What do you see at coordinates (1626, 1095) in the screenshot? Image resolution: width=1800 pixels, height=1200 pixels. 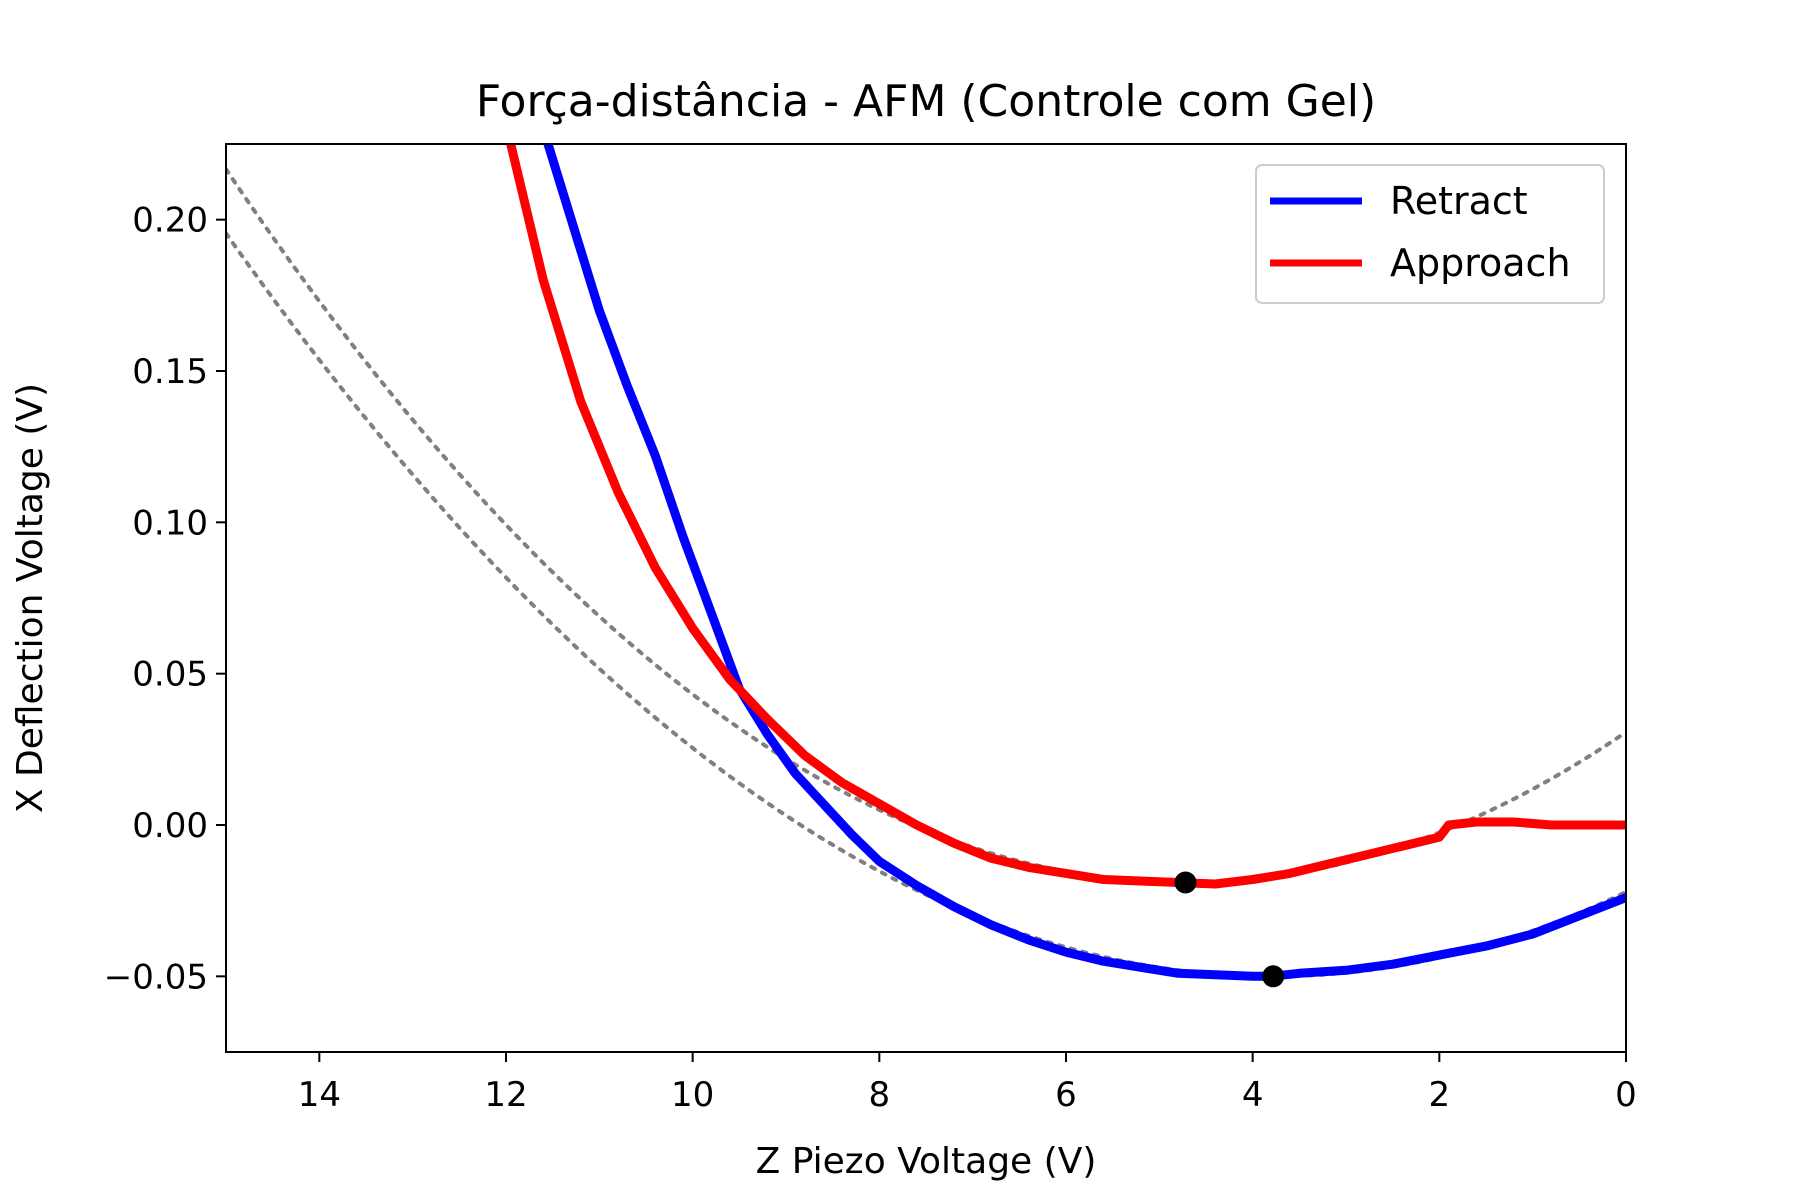 I see `x-tick-label: 0` at bounding box center [1626, 1095].